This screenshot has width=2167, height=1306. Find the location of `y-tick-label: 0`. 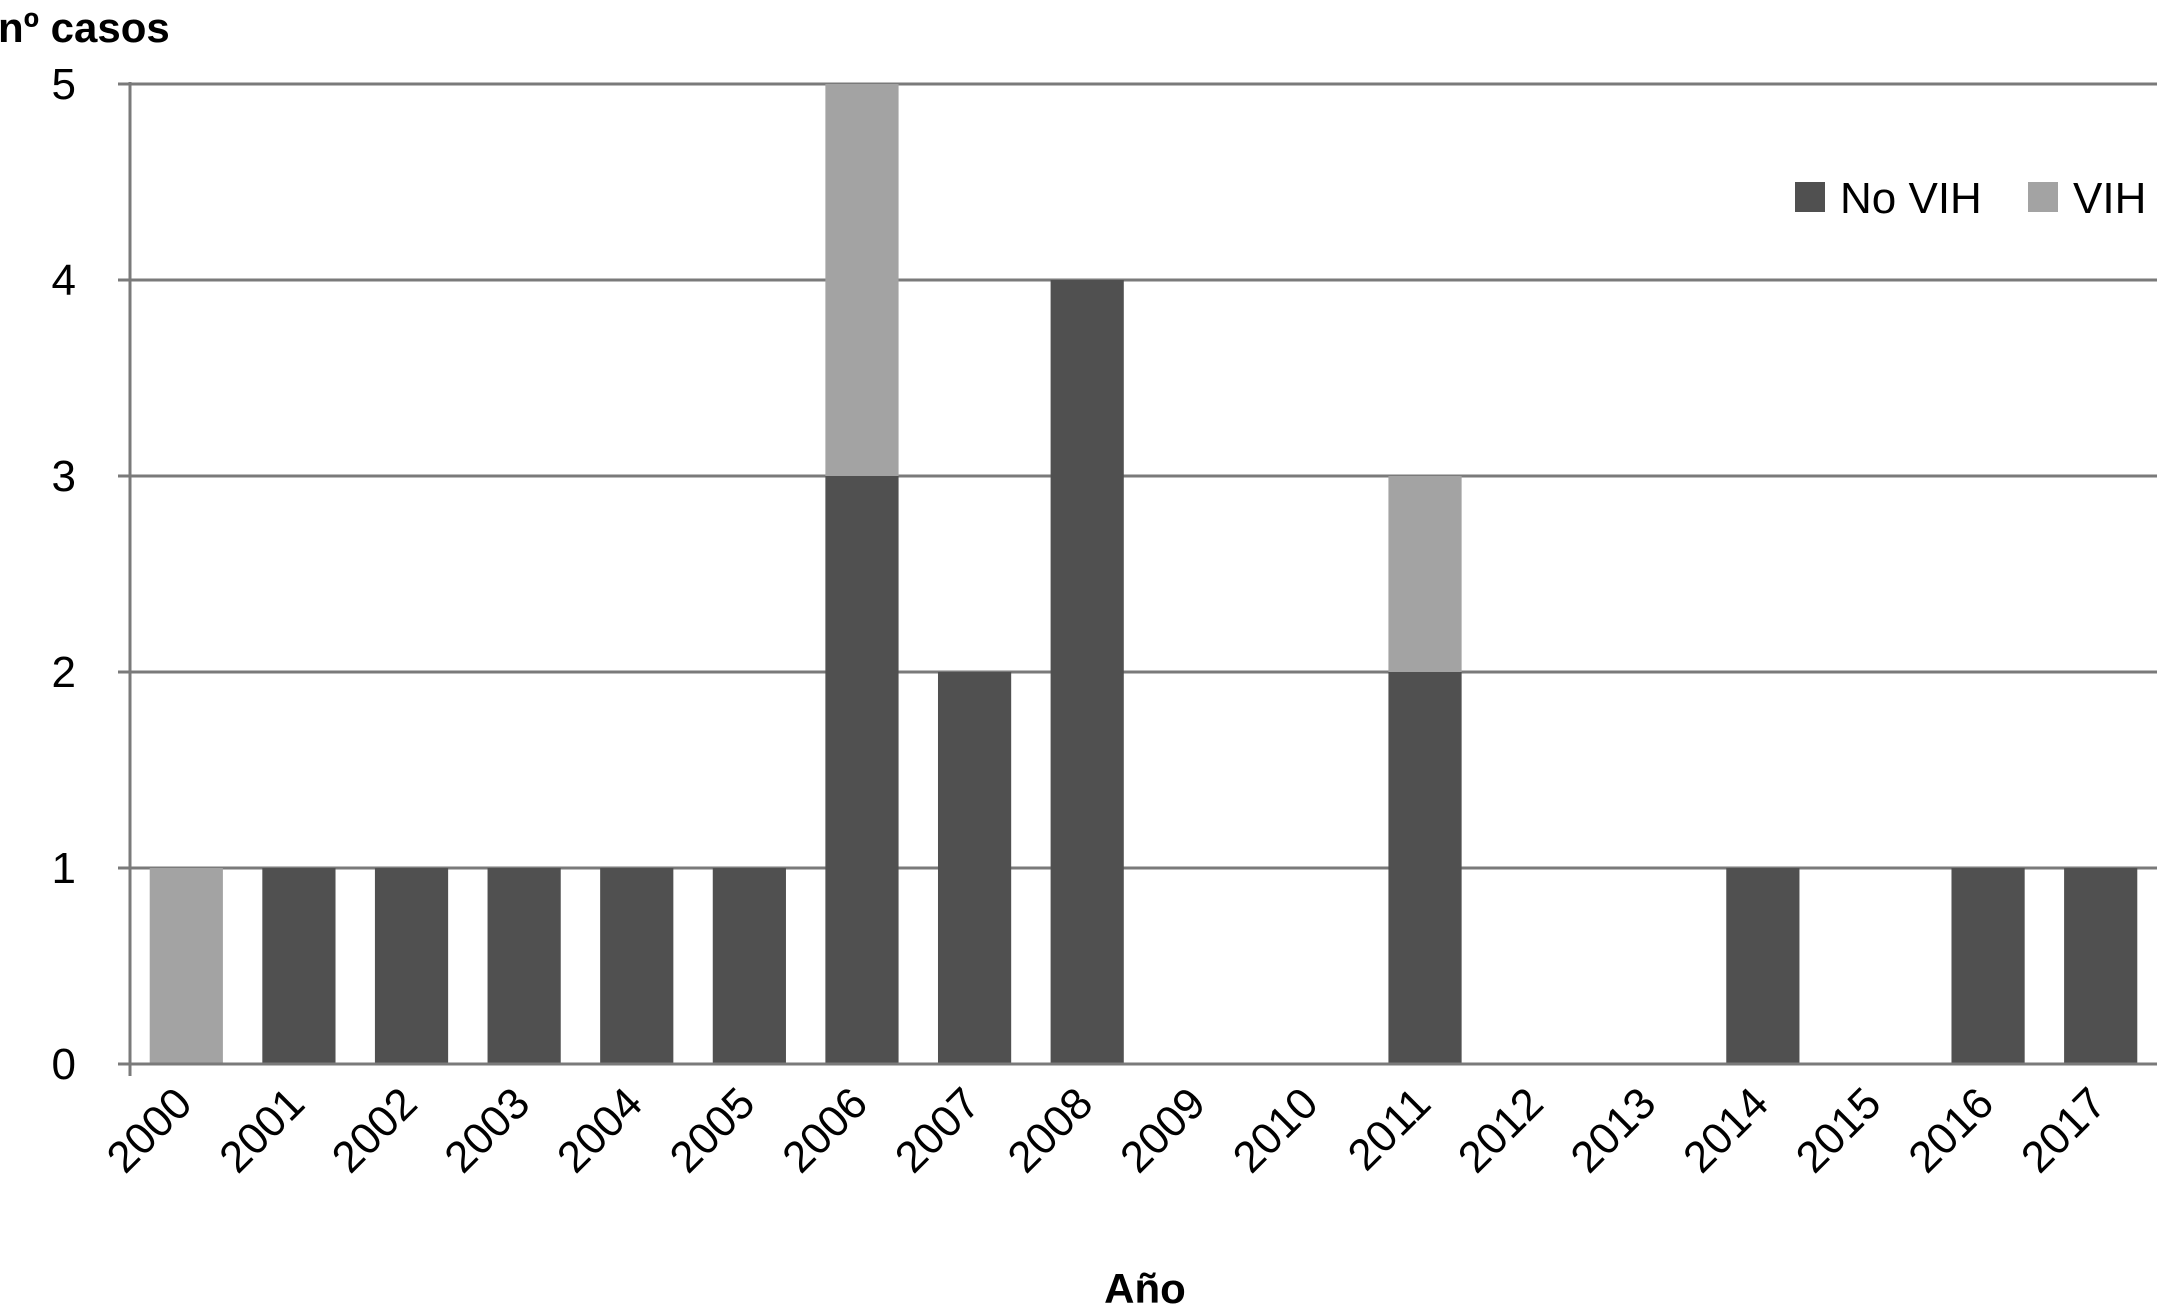

y-tick-label: 0 is located at coordinates (64, 1064).